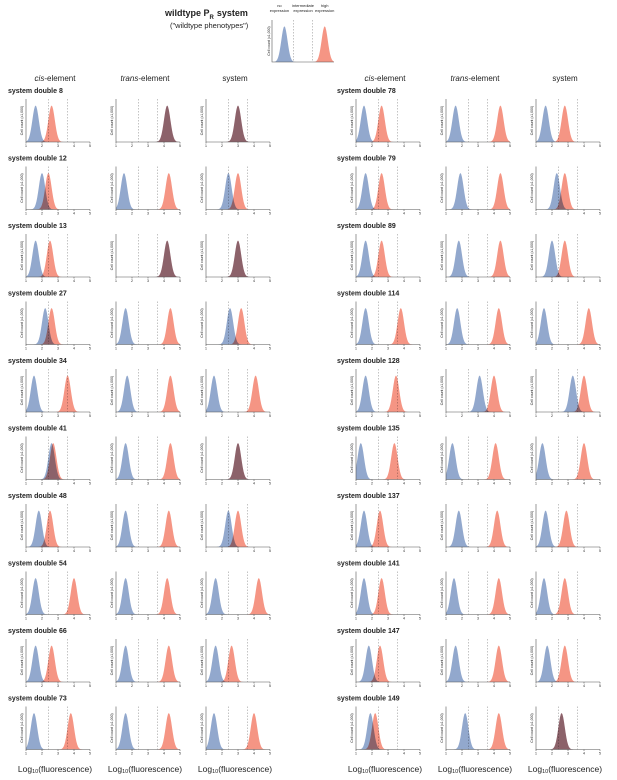 Image resolution: width=617 pixels, height=780 pixels. What do you see at coordinates (475, 769) in the screenshot?
I see `x-axis-label: Log10(fluorescence)` at bounding box center [475, 769].